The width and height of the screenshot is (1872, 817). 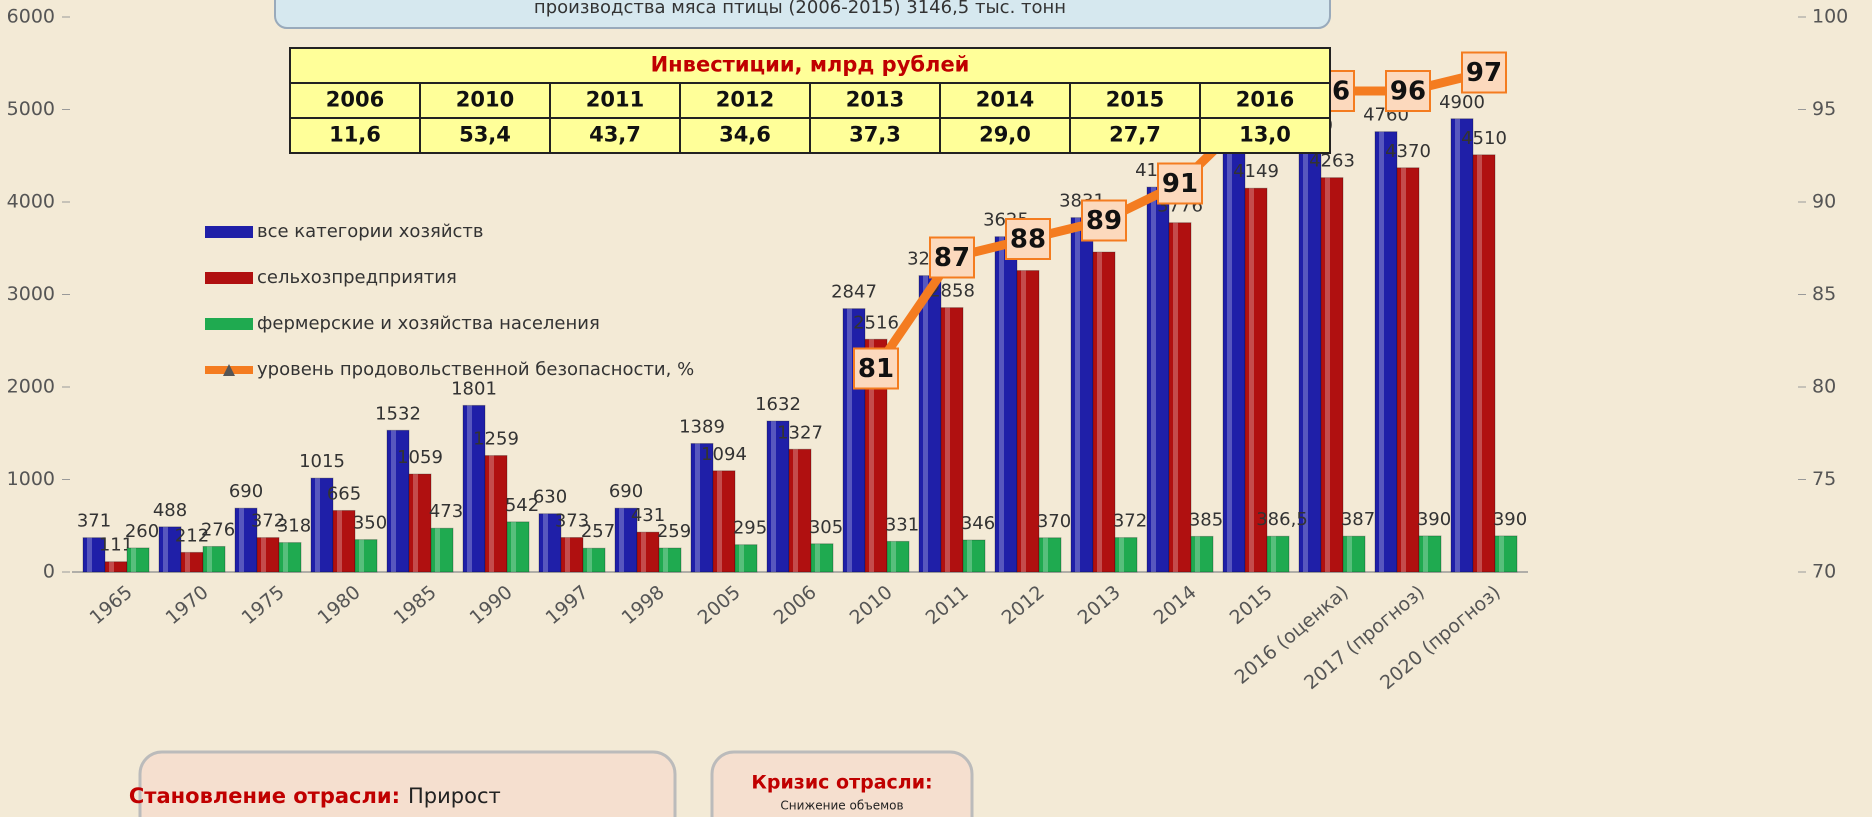 What do you see at coordinates (355, 135) in the screenshot?
I see `table-cell: 11,6` at bounding box center [355, 135].